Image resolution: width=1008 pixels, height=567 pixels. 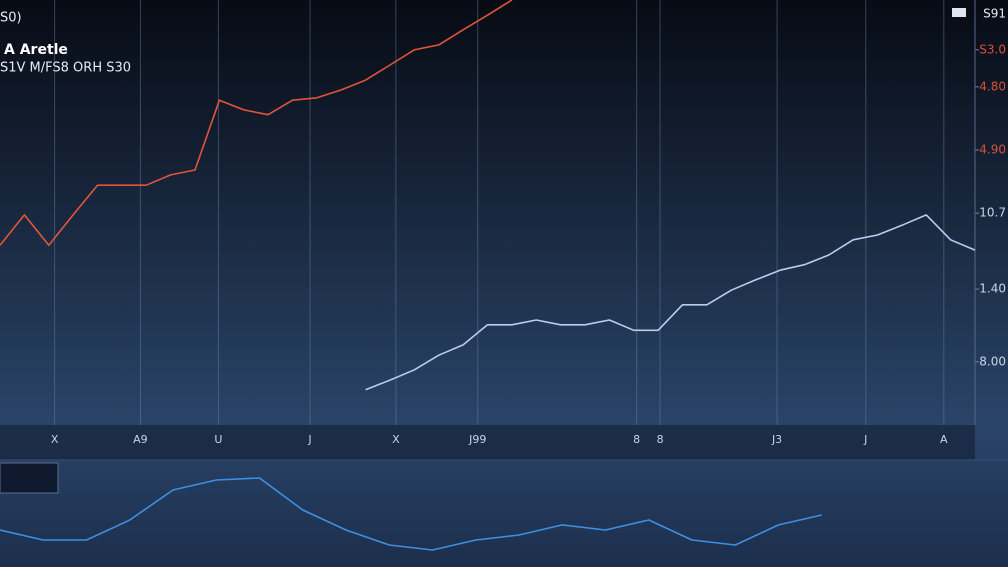 What do you see at coordinates (994, 14) in the screenshot?
I see `top-right-label: S91` at bounding box center [994, 14].